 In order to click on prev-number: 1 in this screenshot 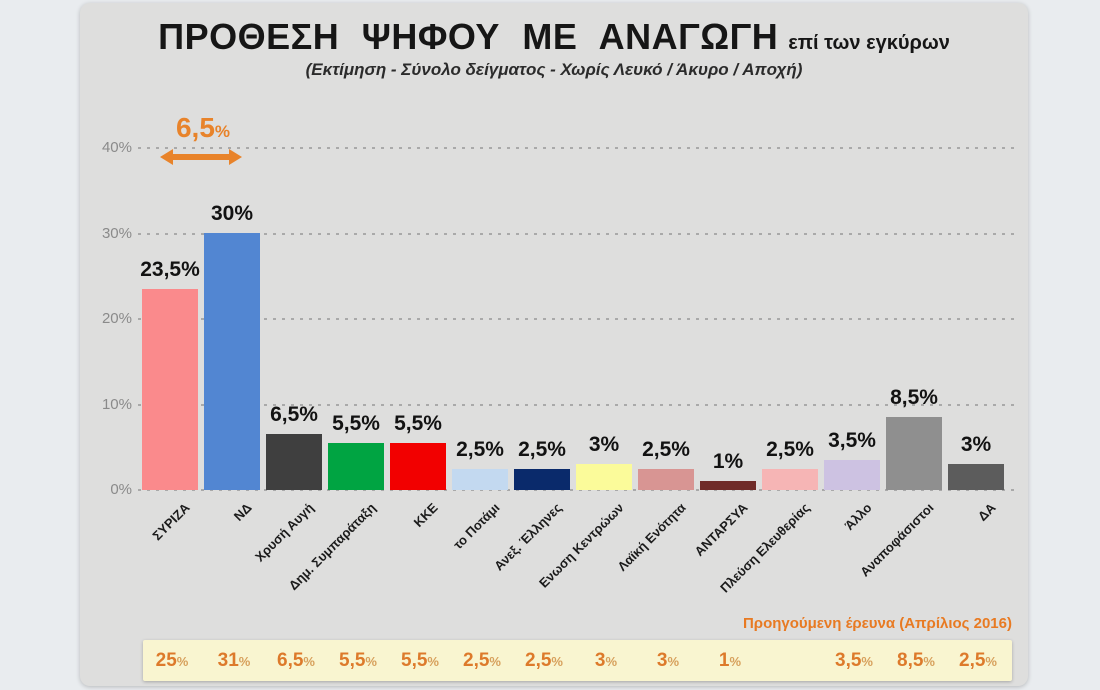, I will do `click(724, 660)`.